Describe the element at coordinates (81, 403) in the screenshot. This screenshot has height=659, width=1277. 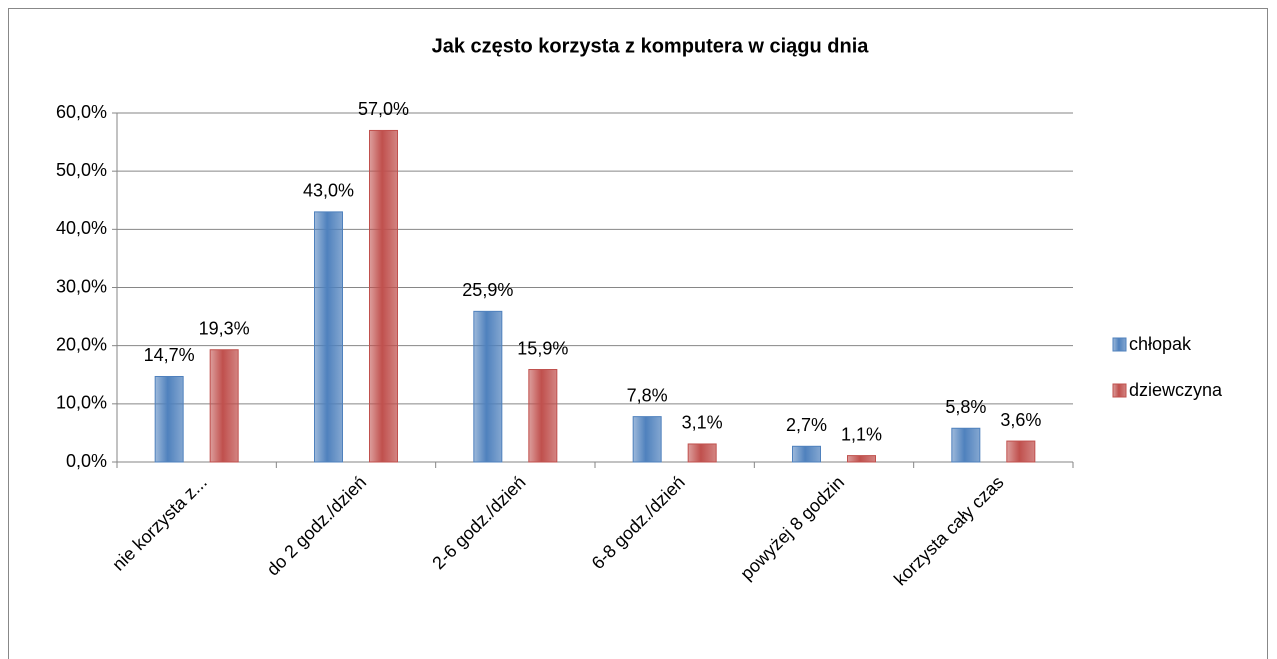
I see `y-tick-label: 10,0%` at that location.